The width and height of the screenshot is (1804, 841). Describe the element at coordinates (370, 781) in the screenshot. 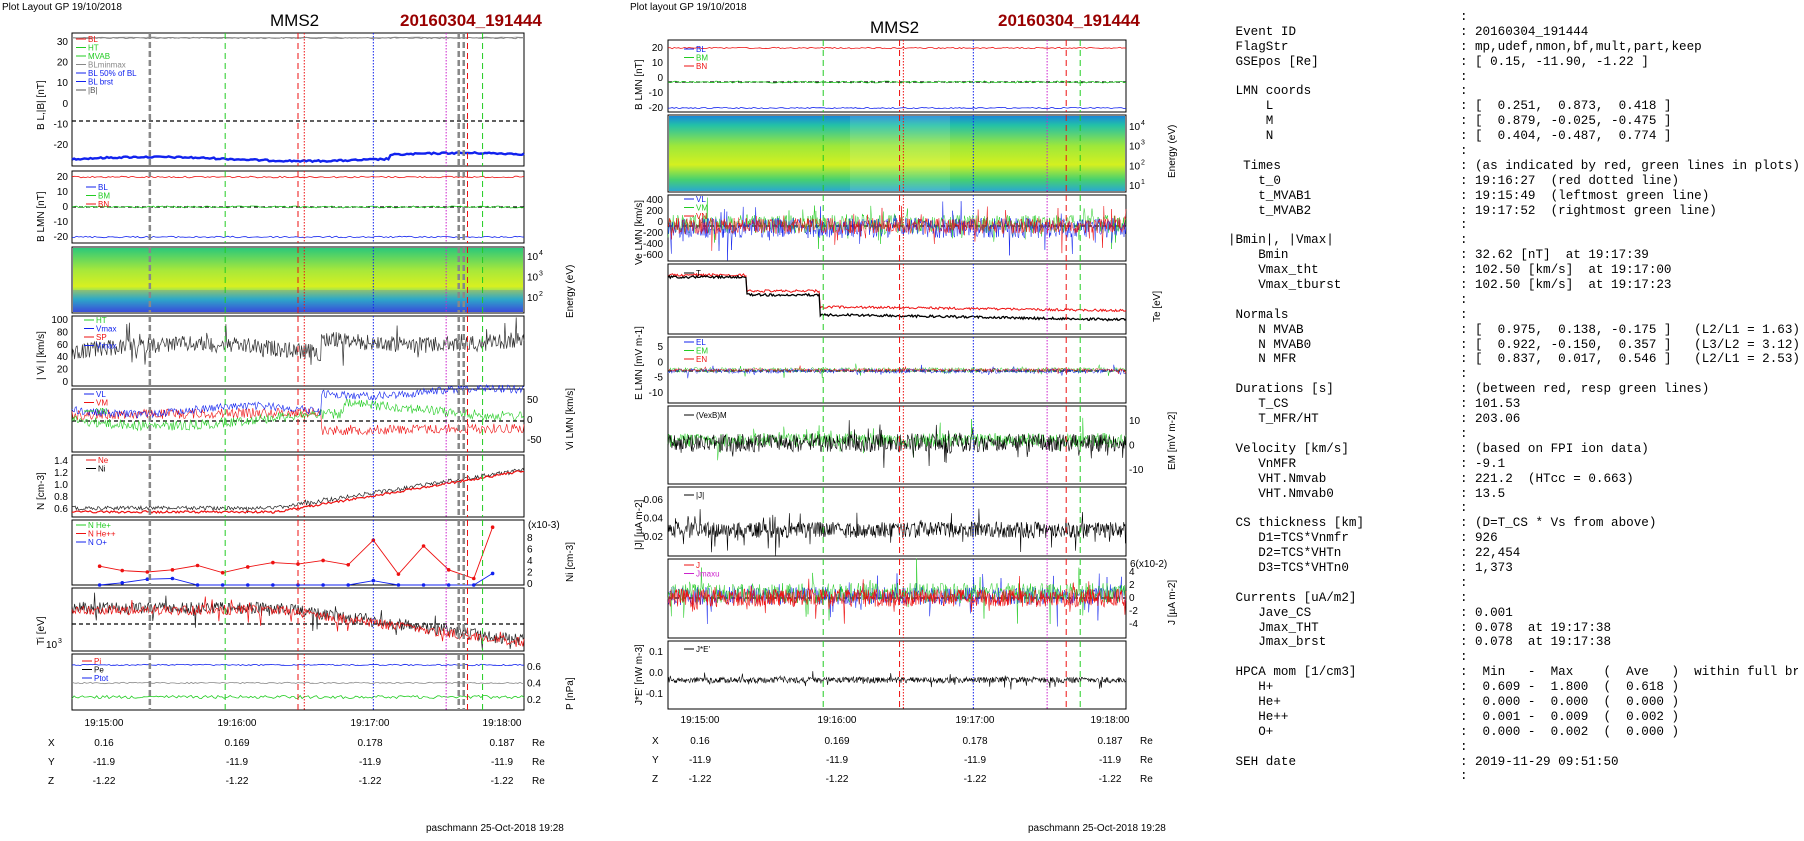

I see `left-pos-z-3: -1.22` at that location.